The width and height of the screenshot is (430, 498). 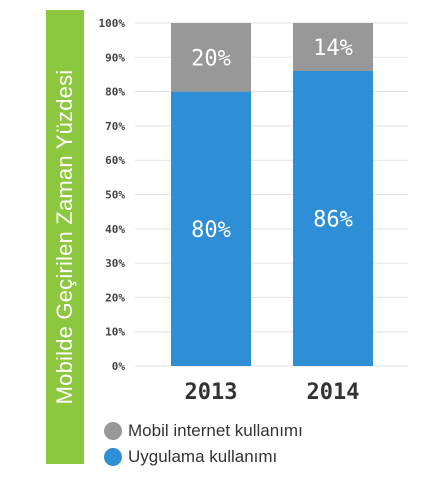 What do you see at coordinates (115, 297) in the screenshot?
I see `y-tick-label: 20%` at bounding box center [115, 297].